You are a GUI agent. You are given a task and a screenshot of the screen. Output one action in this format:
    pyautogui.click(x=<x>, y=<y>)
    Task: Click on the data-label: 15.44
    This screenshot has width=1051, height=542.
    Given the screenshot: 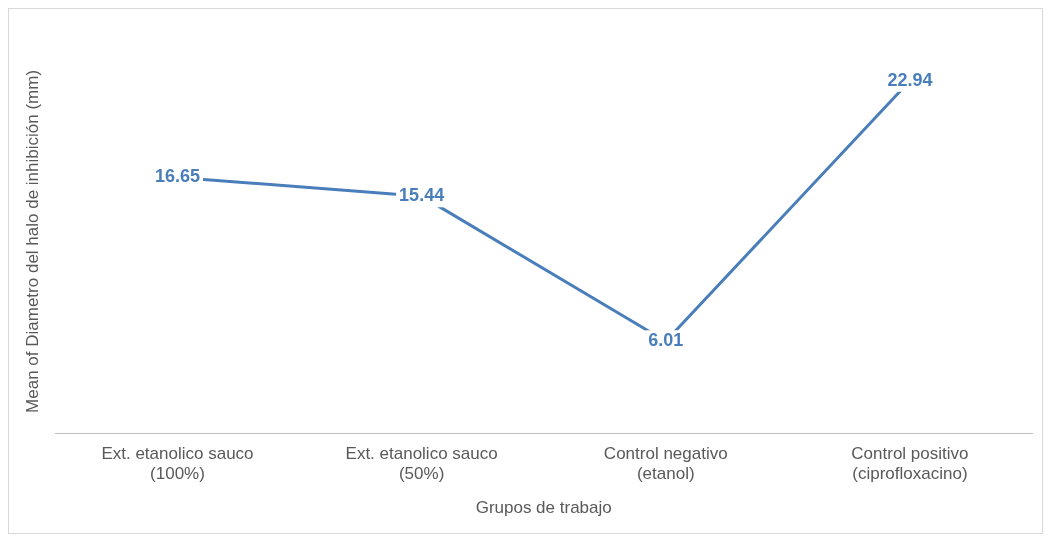 What is the action you would take?
    pyautogui.click(x=422, y=195)
    